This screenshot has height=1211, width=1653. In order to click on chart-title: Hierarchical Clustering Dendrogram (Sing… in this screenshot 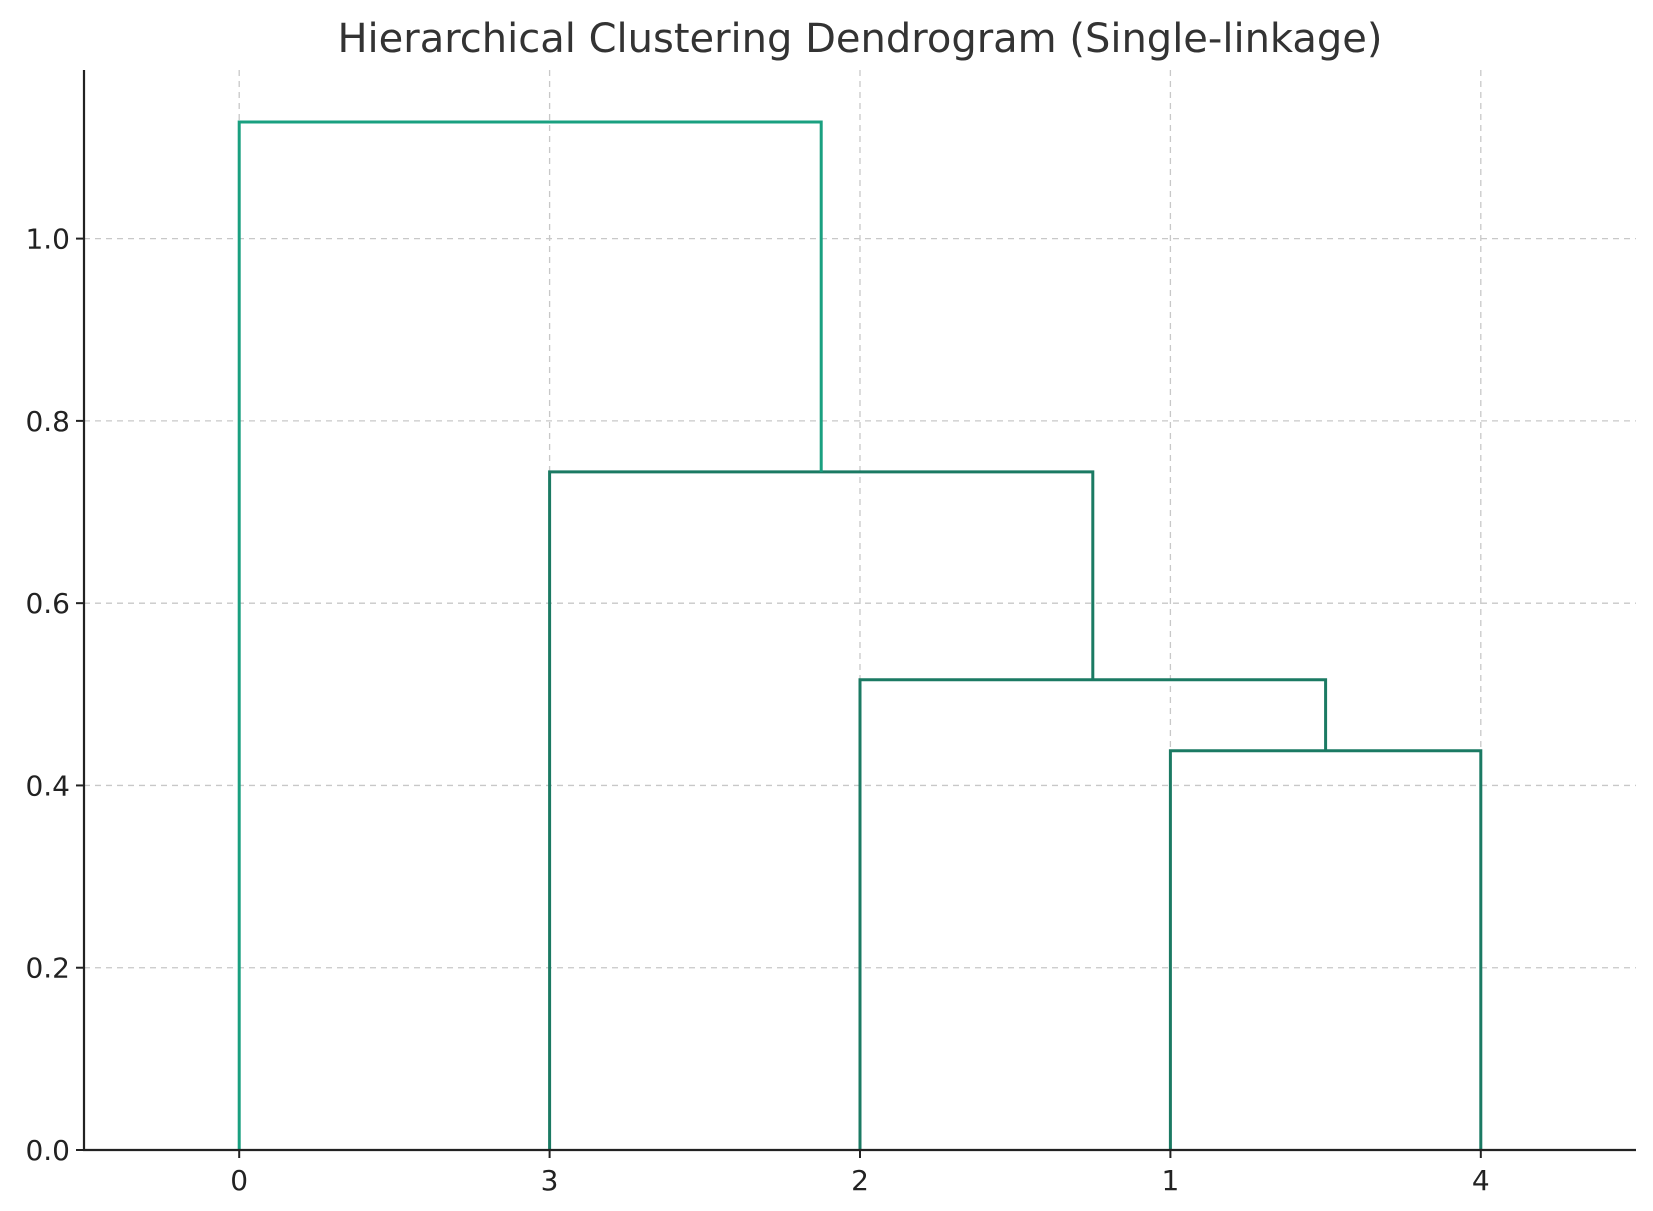, I will do `click(859, 39)`.